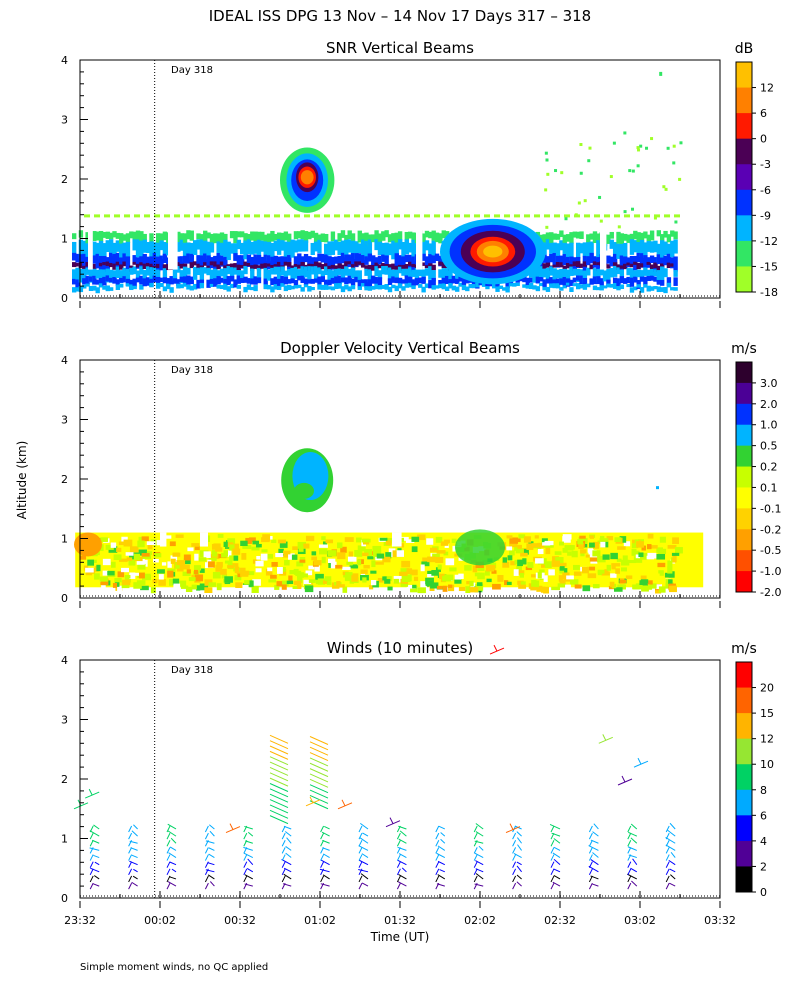  What do you see at coordinates (174, 967) in the screenshot?
I see `footnote: Simple moment winds, no QC applied` at bounding box center [174, 967].